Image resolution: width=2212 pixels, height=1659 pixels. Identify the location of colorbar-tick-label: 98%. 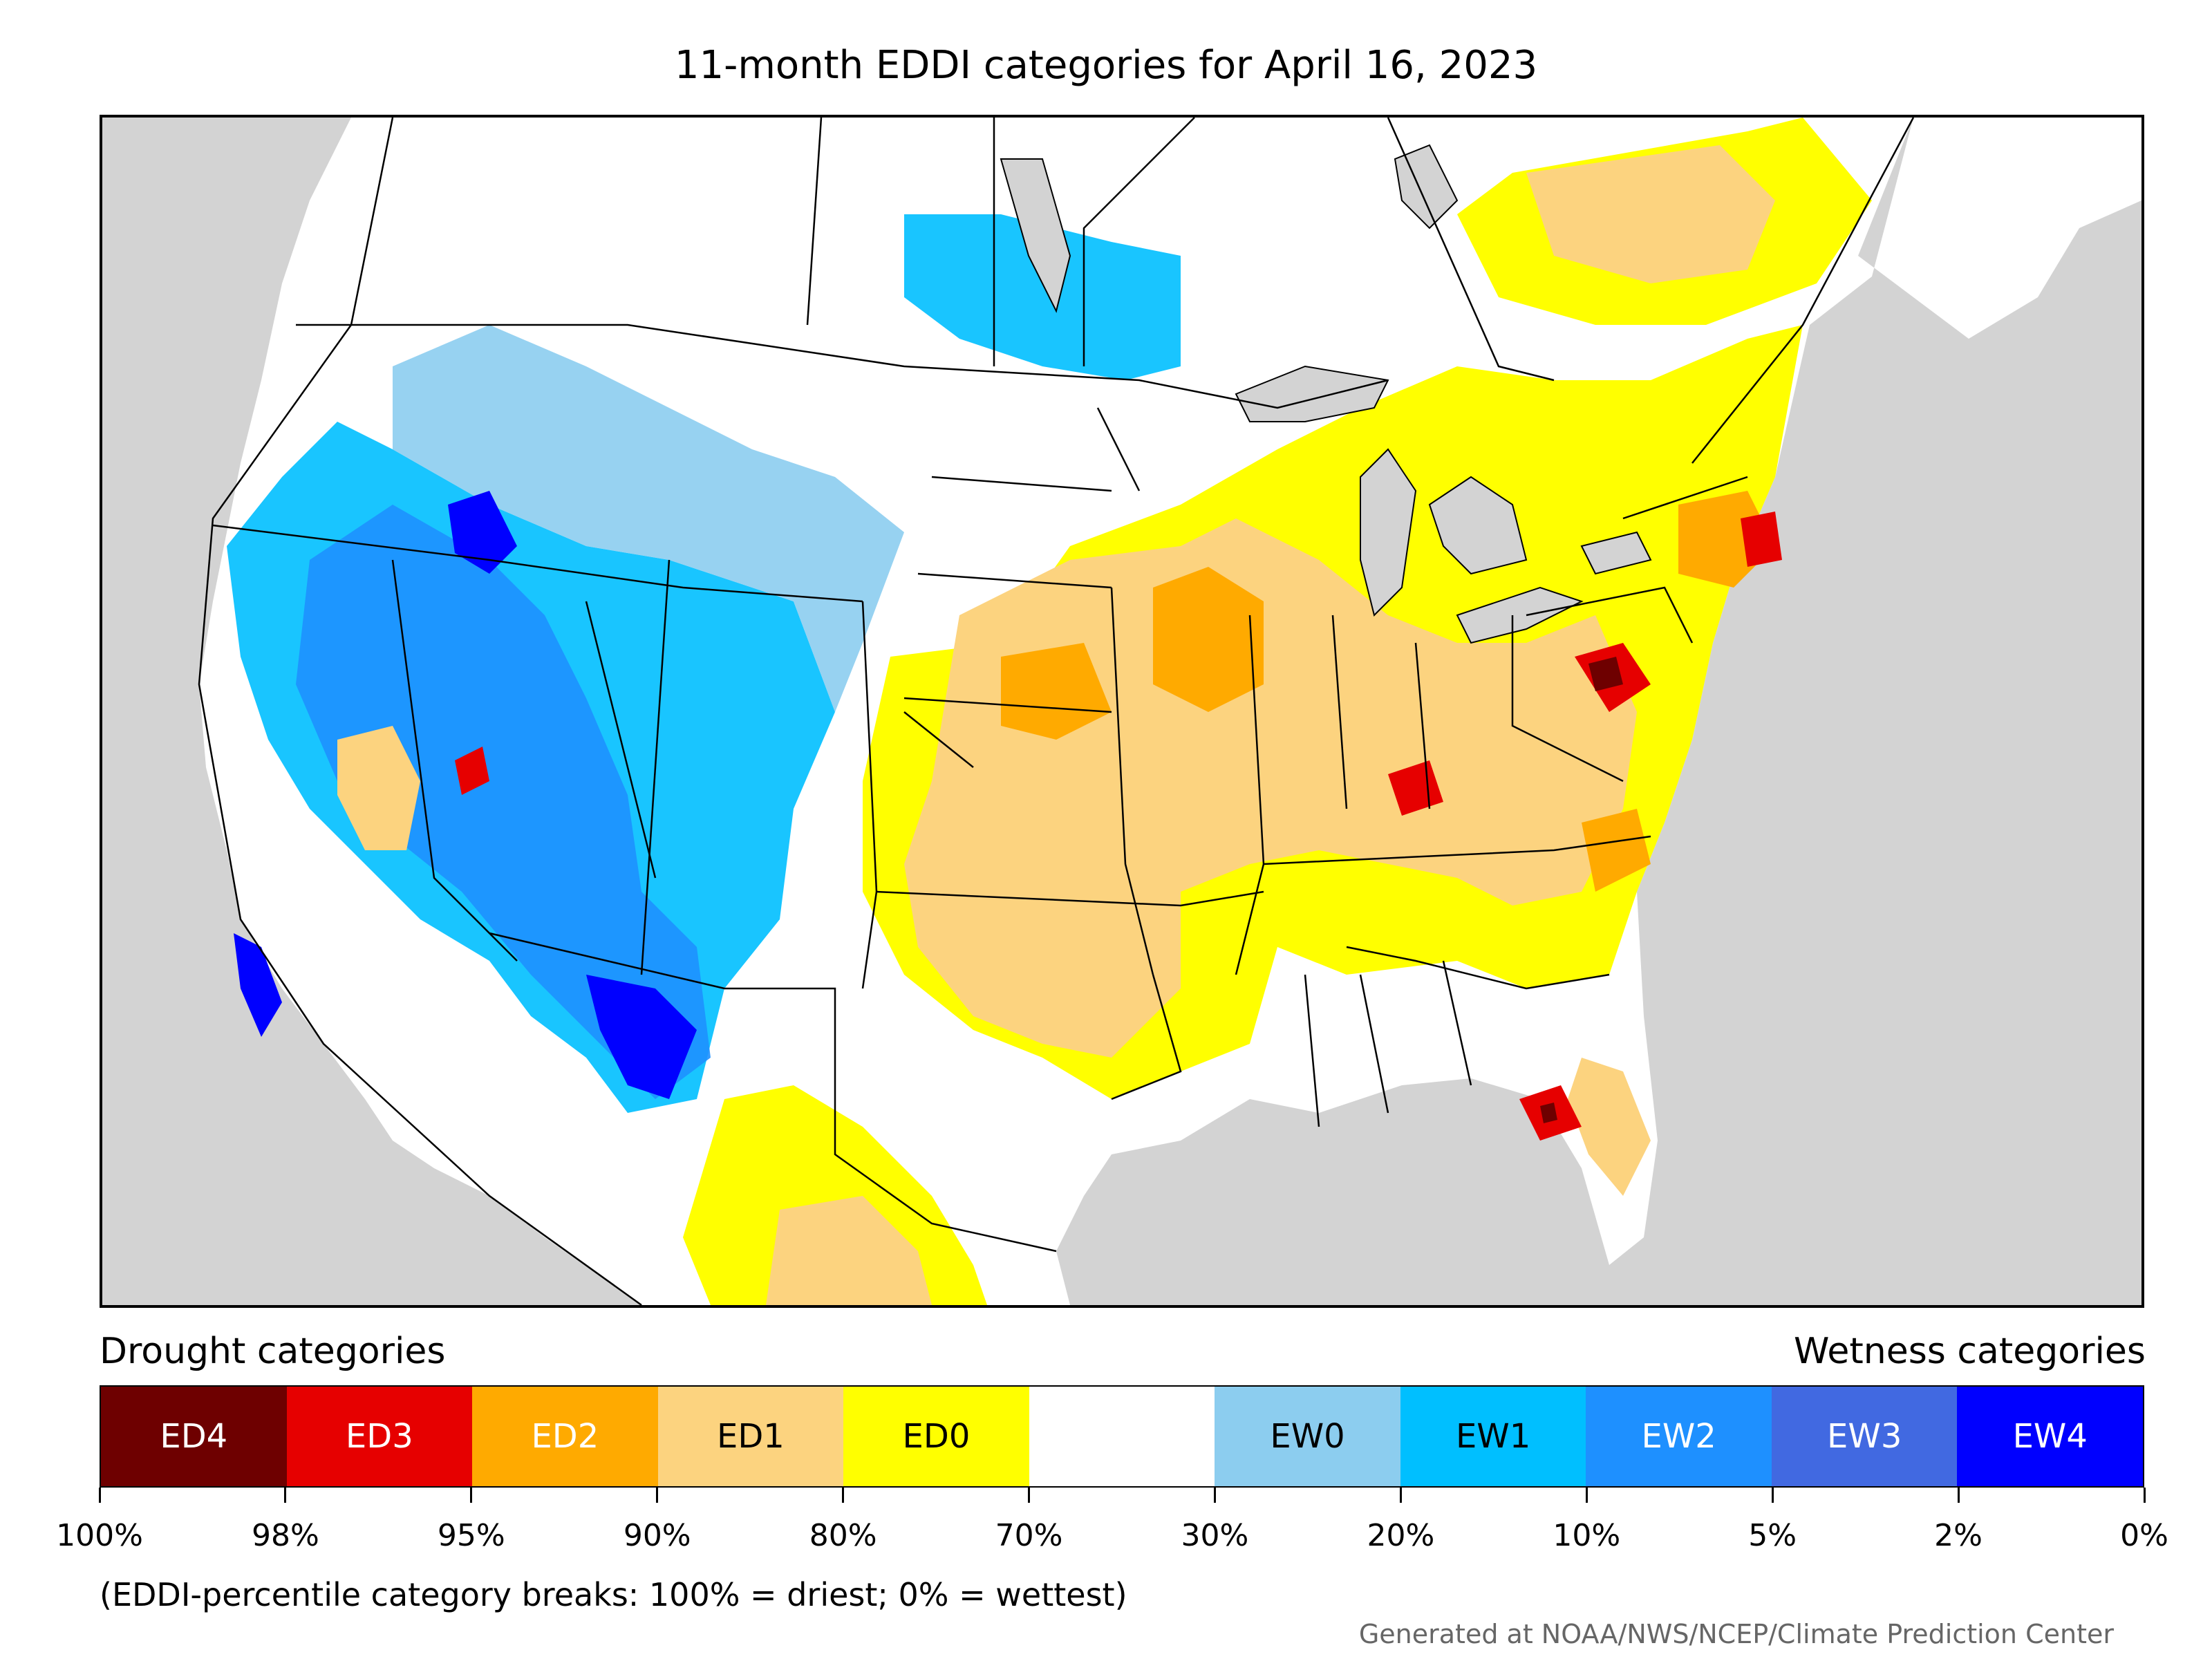
(285, 1535).